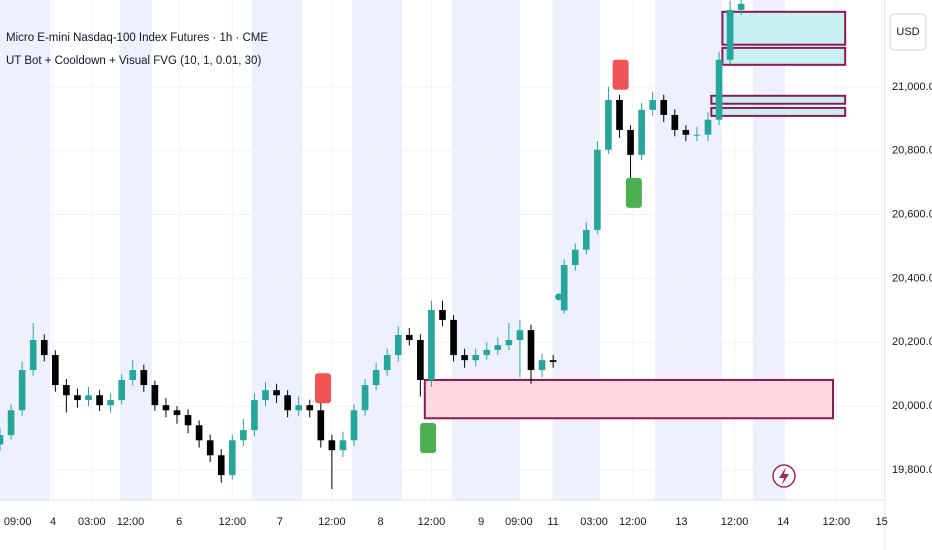 This screenshot has height=550, width=932. I want to click on x-tick-label: 13, so click(681, 522).